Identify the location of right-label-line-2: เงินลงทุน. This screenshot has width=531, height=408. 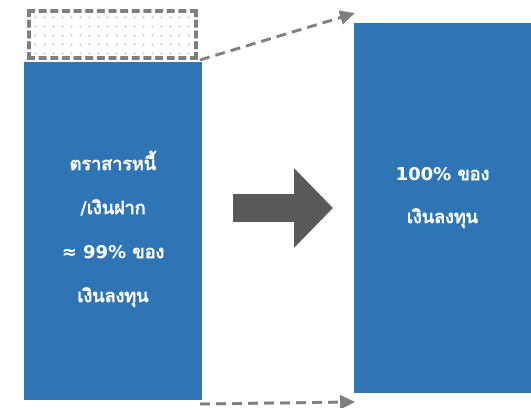
(442, 217).